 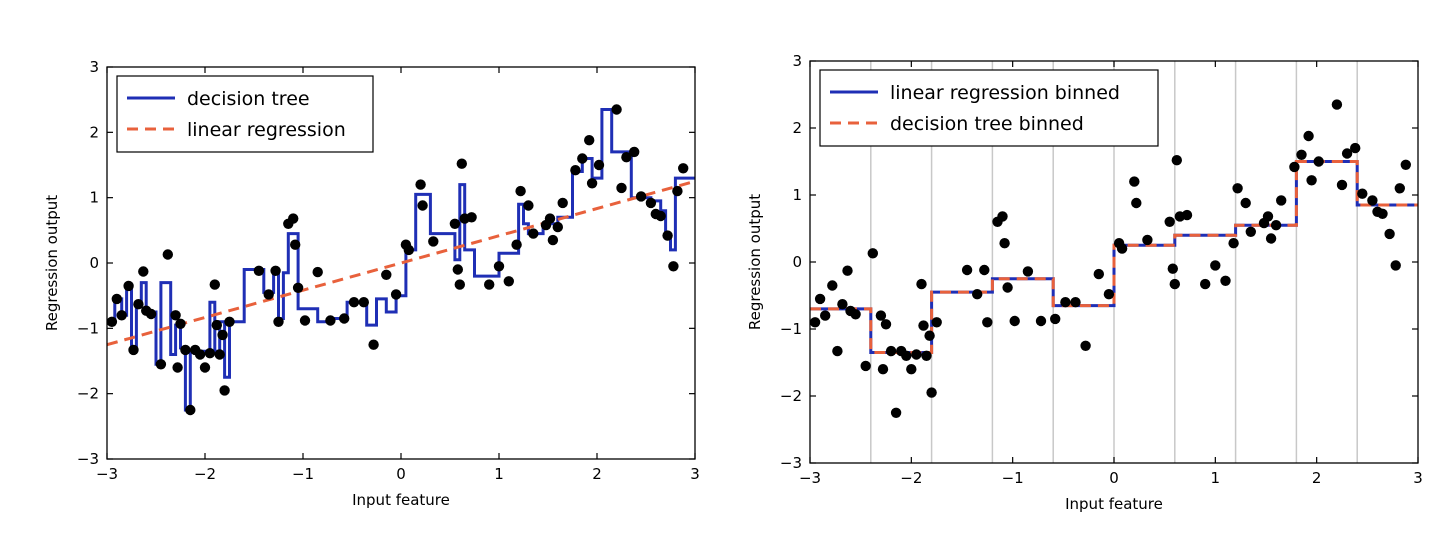 I want to click on y-tick-label: 3, so click(x=94, y=67).